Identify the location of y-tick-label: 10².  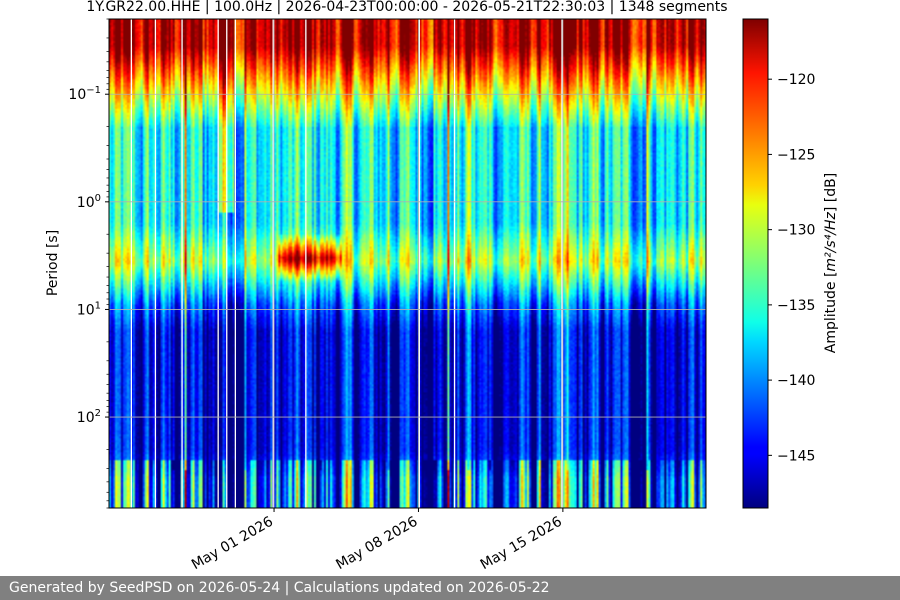
(89, 417).